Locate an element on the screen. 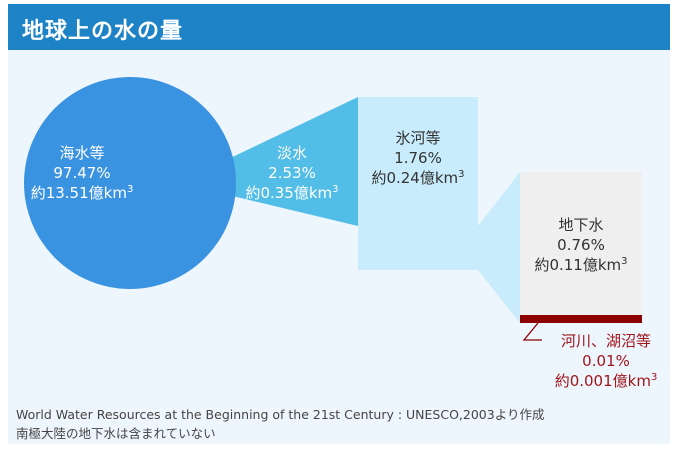 This screenshot has width=678, height=453. freshwater-amount-value: 約0.35億km is located at coordinates (289, 193).